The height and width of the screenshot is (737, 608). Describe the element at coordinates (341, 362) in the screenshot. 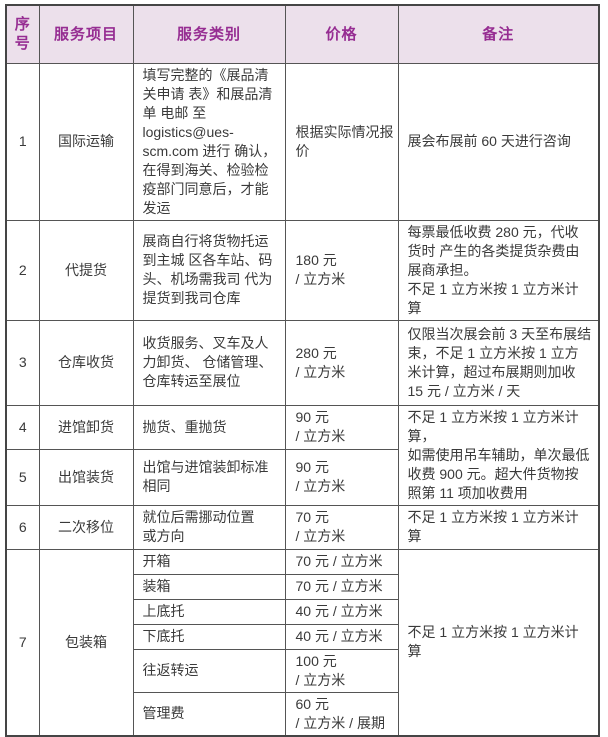

I see `cell-price: 280 元 / 立方米` at that location.